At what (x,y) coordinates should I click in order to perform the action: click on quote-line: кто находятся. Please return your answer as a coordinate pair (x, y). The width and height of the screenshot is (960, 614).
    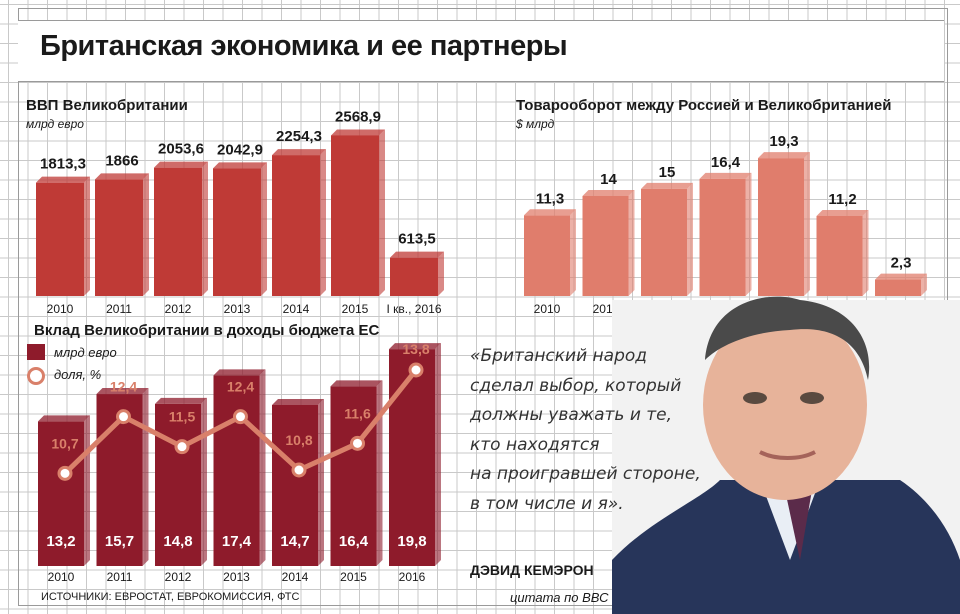
    Looking at the image, I should click on (535, 444).